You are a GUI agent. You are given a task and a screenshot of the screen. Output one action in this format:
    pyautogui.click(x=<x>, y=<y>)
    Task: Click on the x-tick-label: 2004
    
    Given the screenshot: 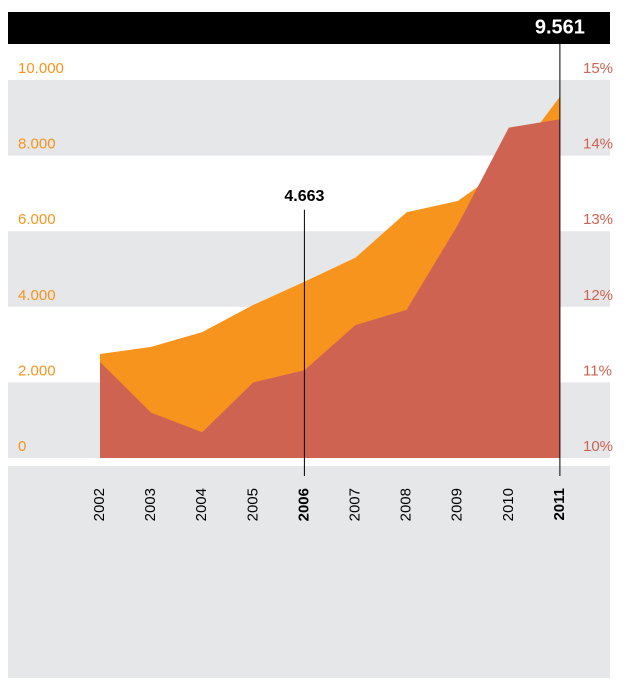 What is the action you would take?
    pyautogui.click(x=201, y=504)
    